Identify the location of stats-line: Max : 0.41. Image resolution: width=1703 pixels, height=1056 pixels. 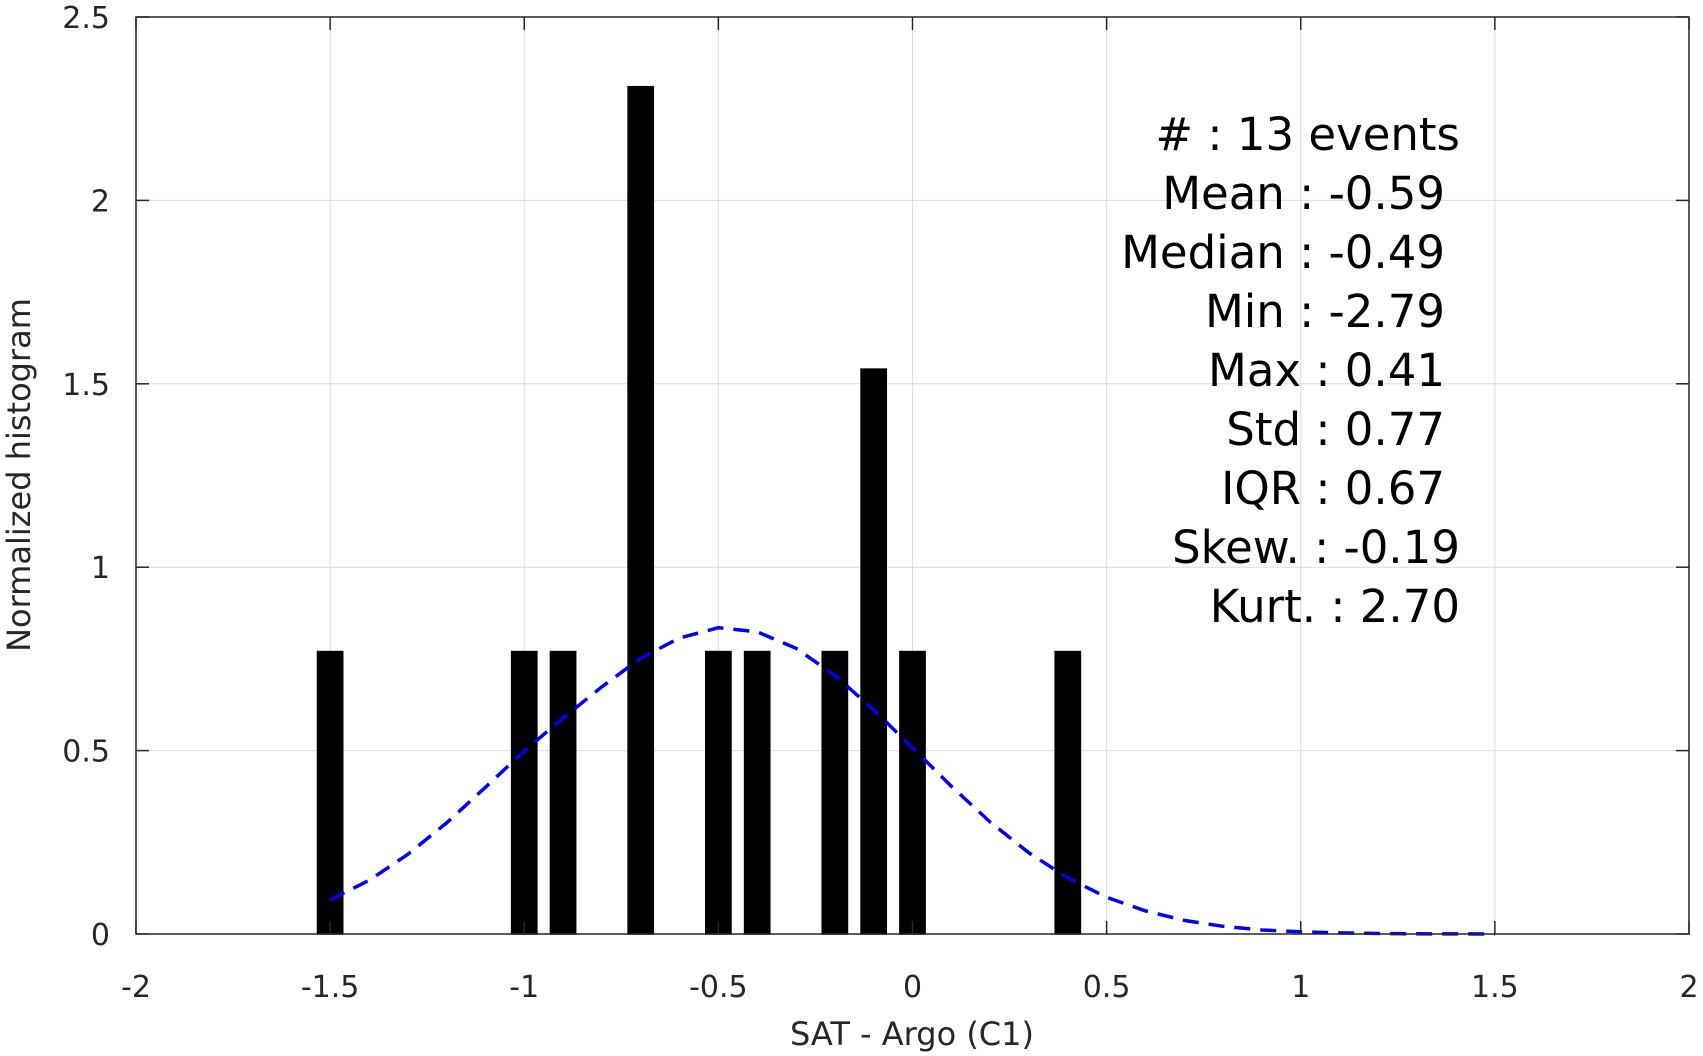
(1326, 370).